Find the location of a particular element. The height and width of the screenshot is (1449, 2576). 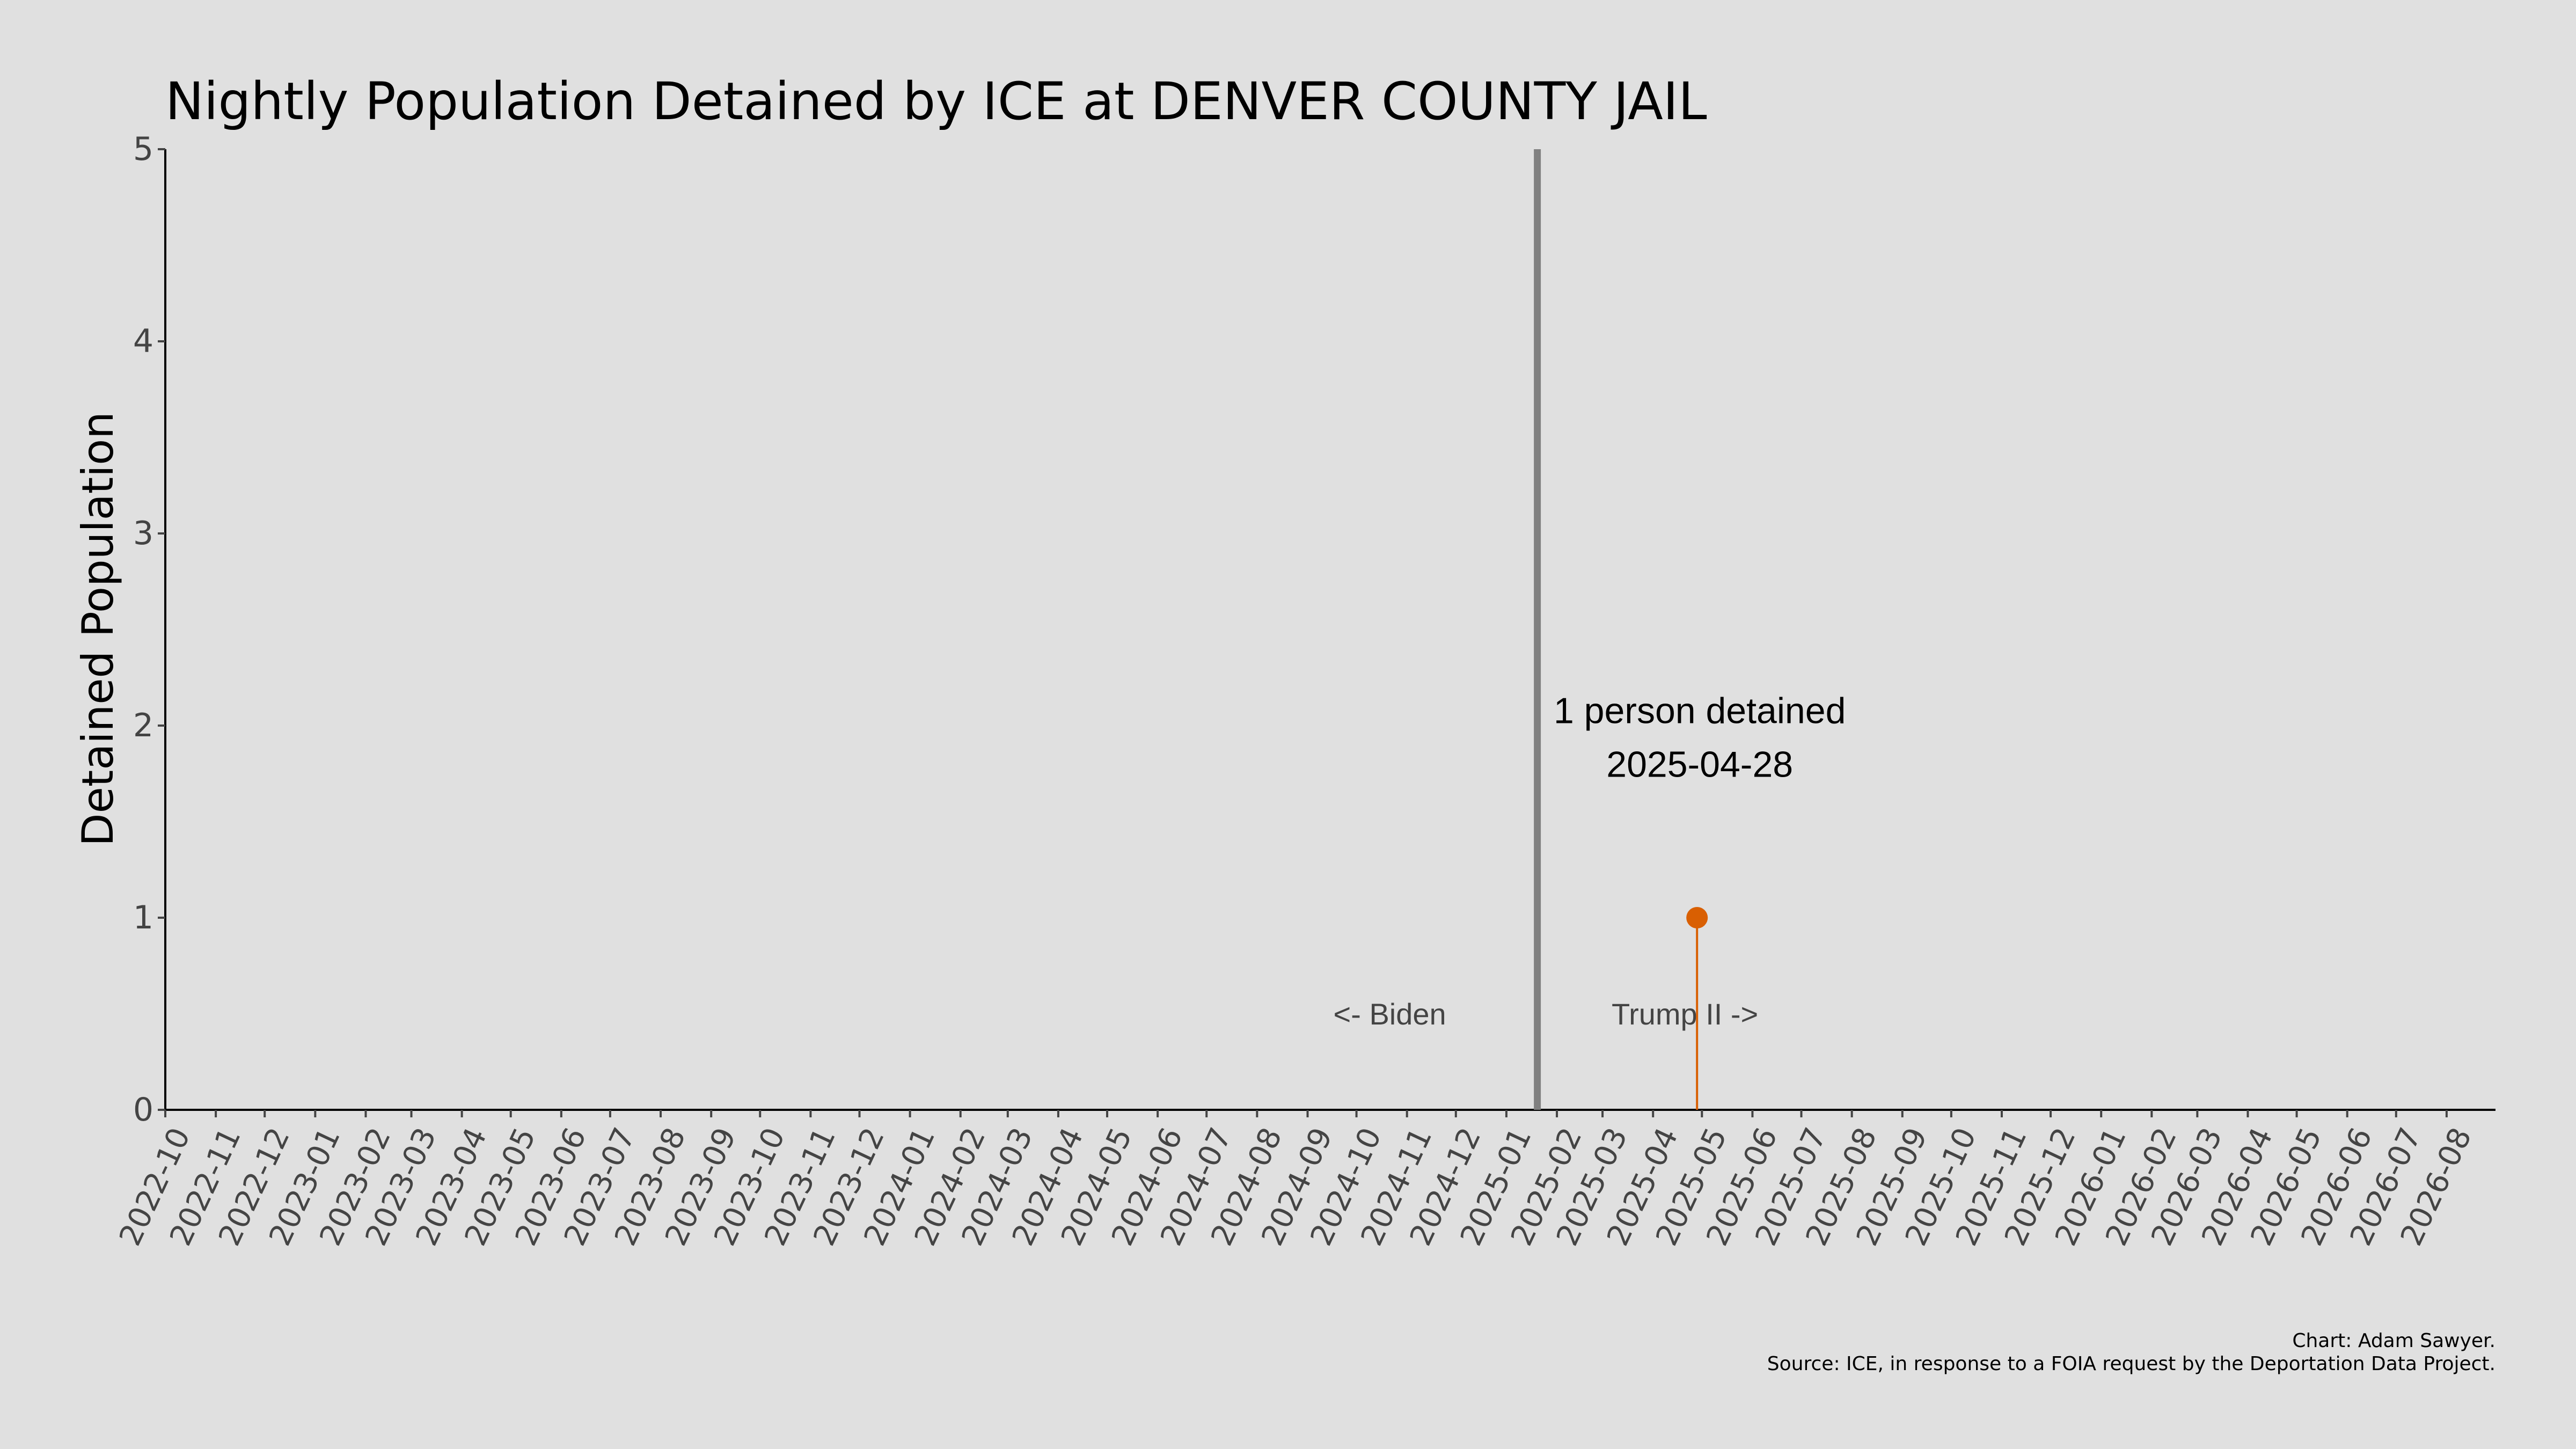

y-axis: 0 1 2 3 4 5 is located at coordinates (149, 629).